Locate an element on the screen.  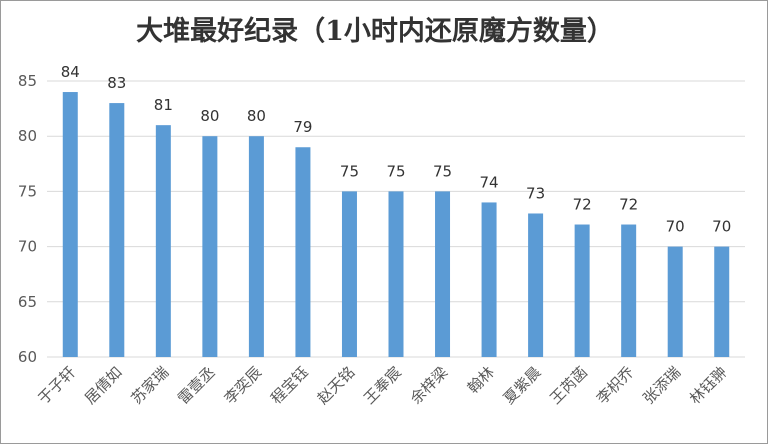
data-label: 73 is located at coordinates (535, 193).